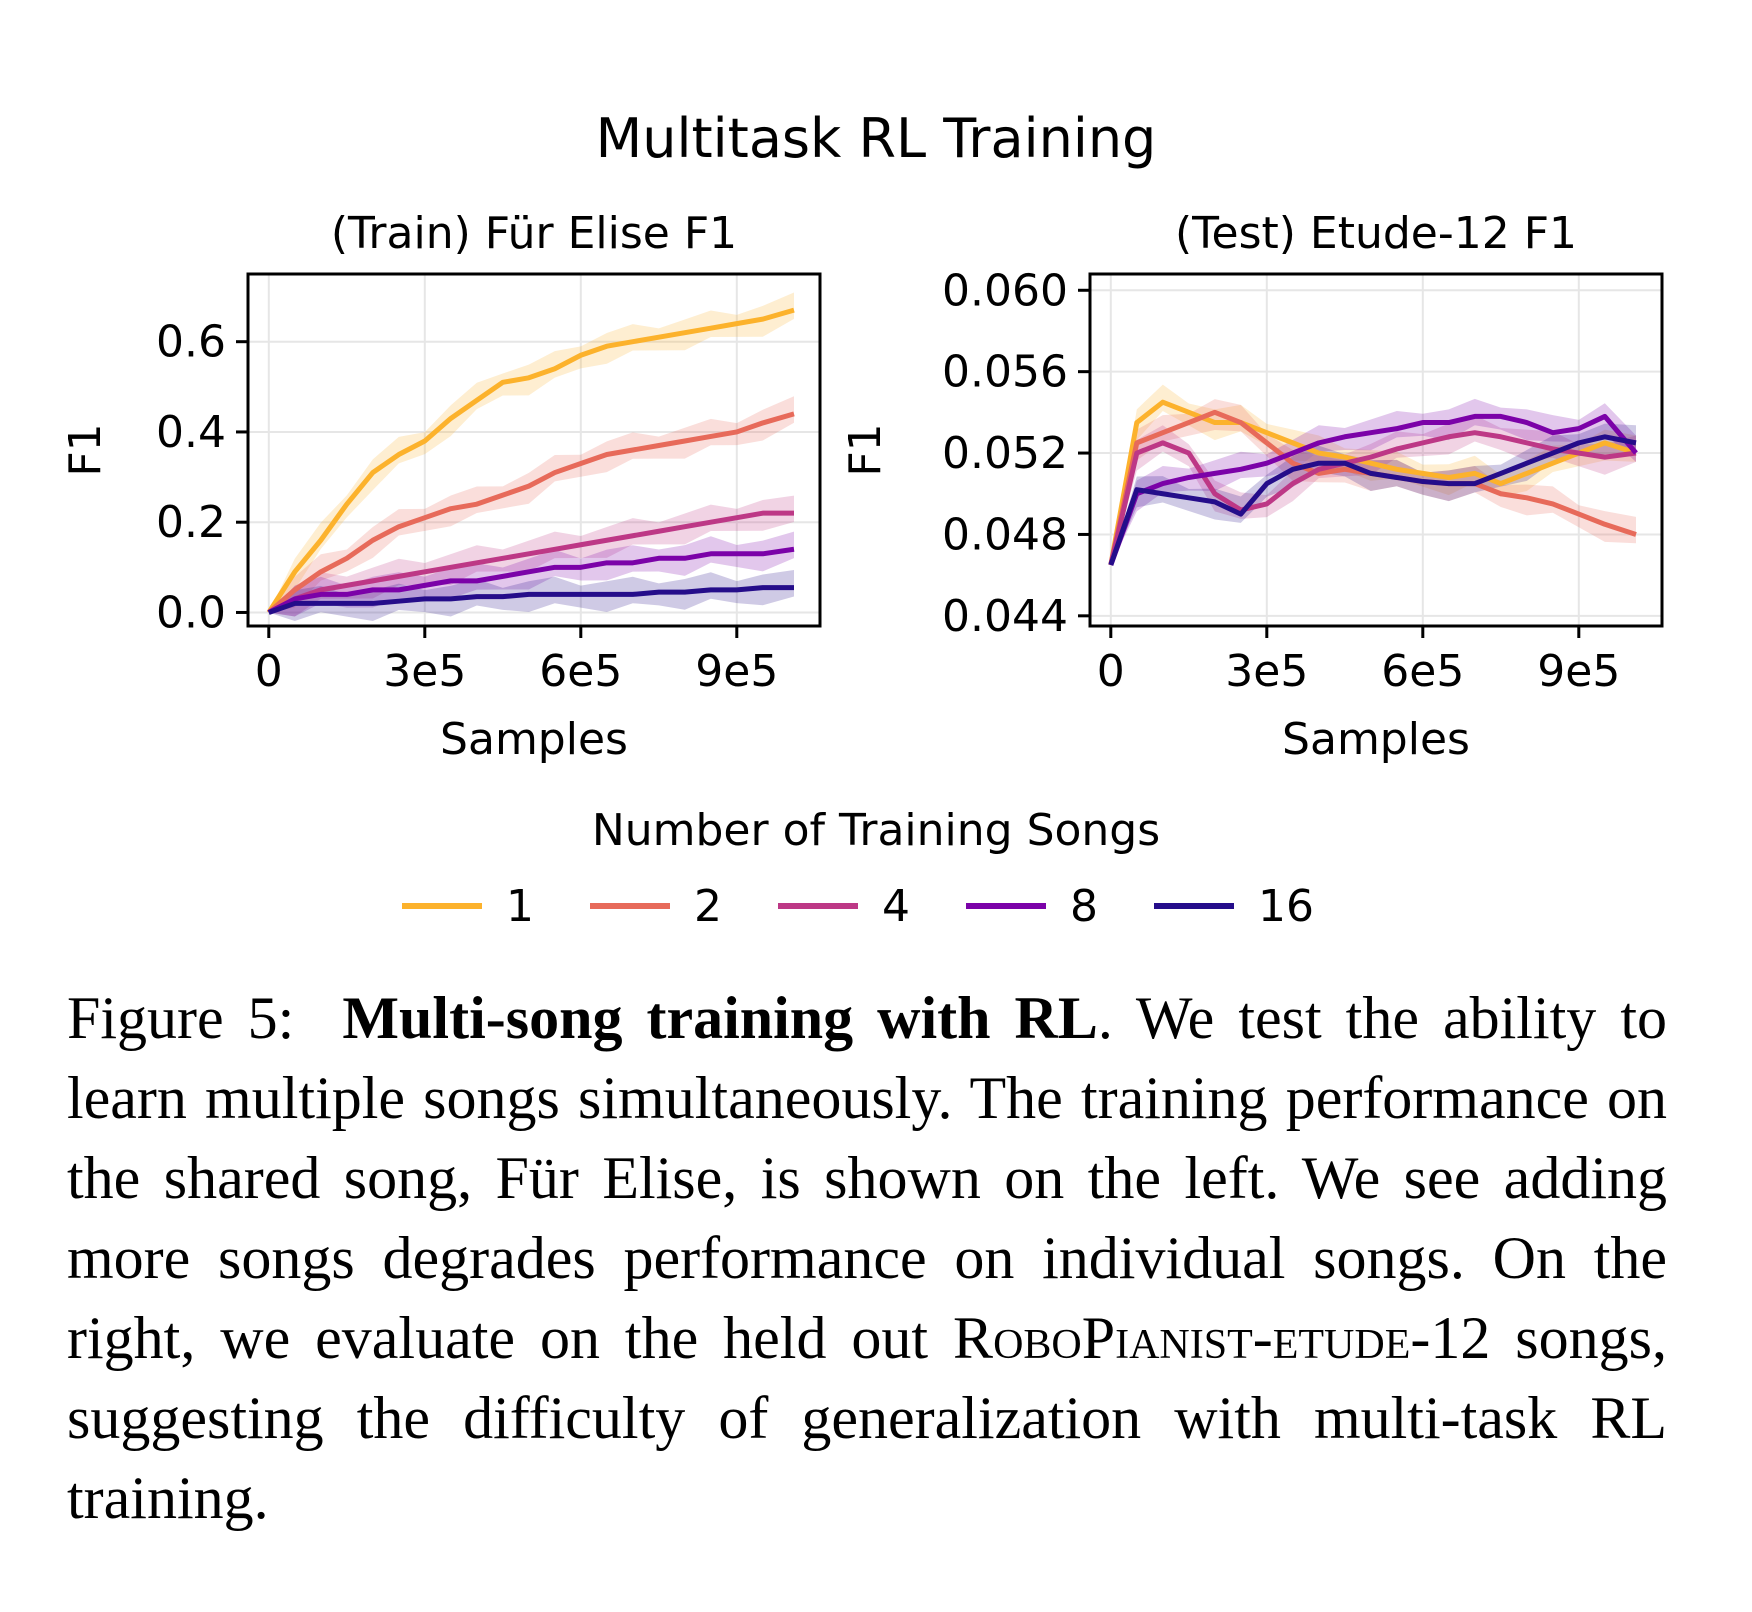 The image size is (1752, 1612). I want to click on legend-label-1: 1, so click(520, 906).